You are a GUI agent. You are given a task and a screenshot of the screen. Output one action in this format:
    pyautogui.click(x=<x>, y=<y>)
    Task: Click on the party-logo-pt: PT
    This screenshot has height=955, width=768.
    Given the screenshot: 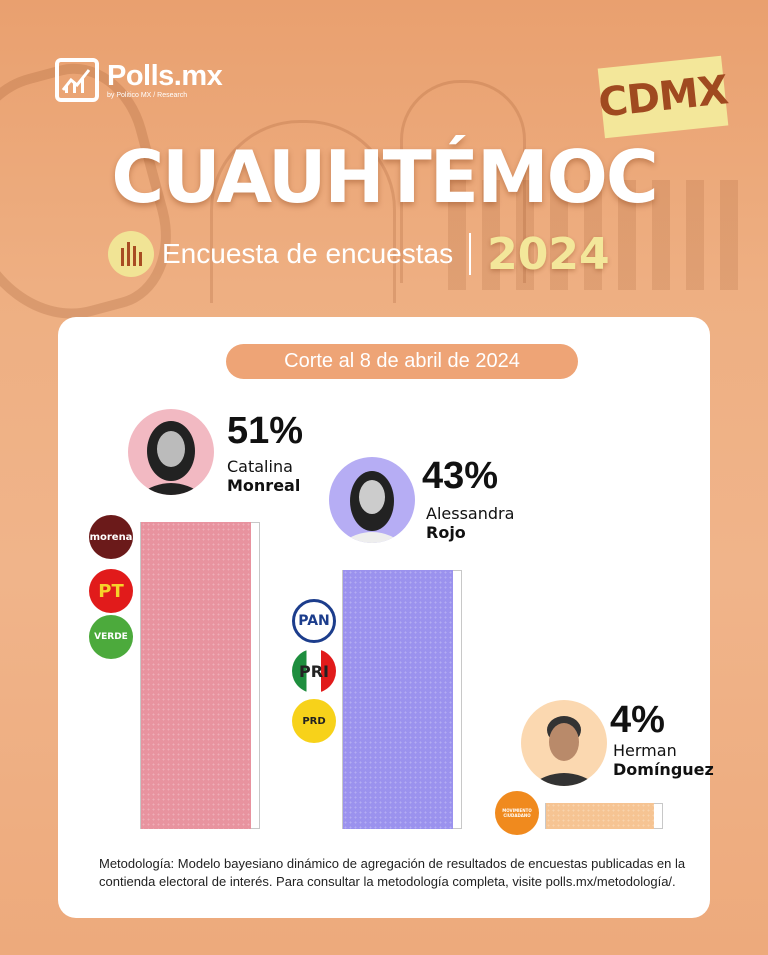 What is the action you would take?
    pyautogui.click(x=111, y=591)
    